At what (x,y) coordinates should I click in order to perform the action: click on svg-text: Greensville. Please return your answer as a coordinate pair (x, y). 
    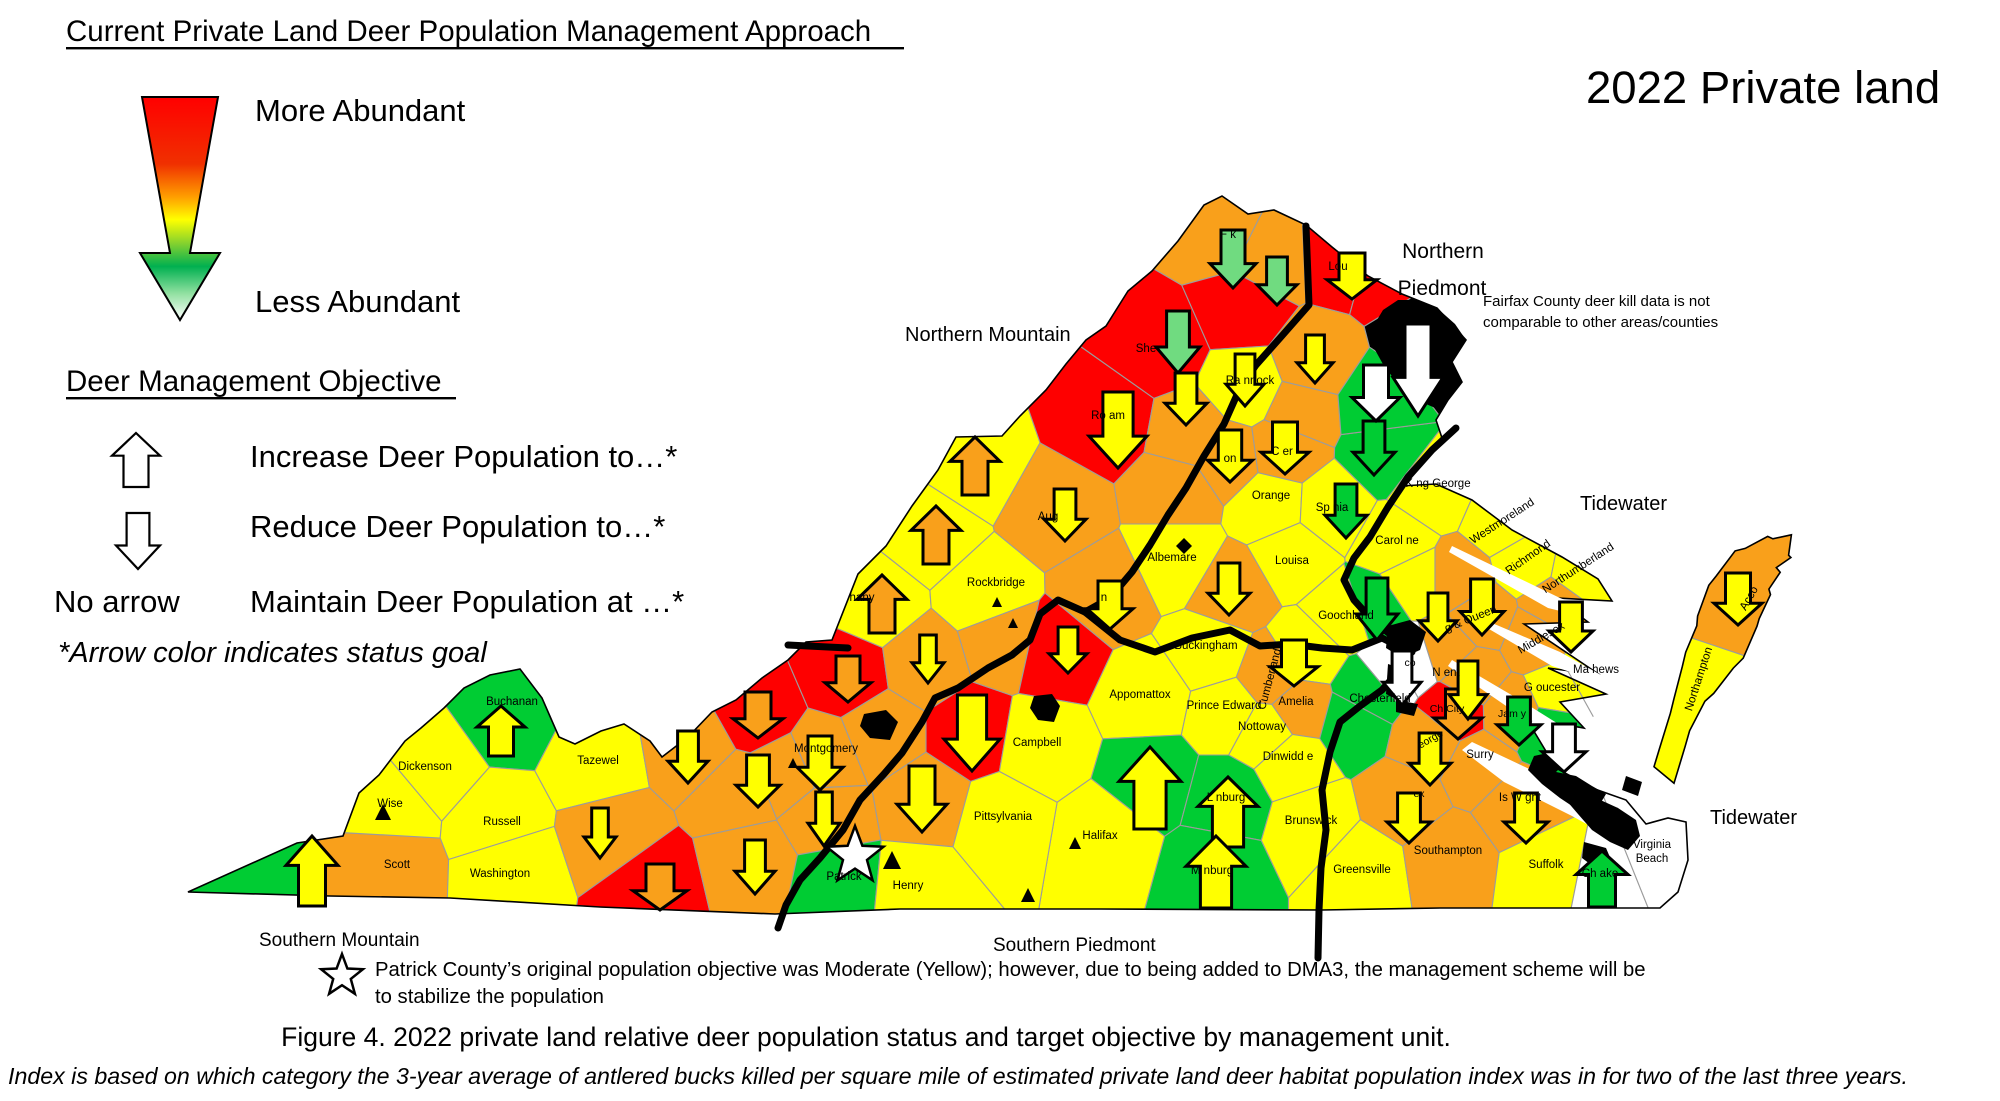
    Looking at the image, I should click on (1362, 870).